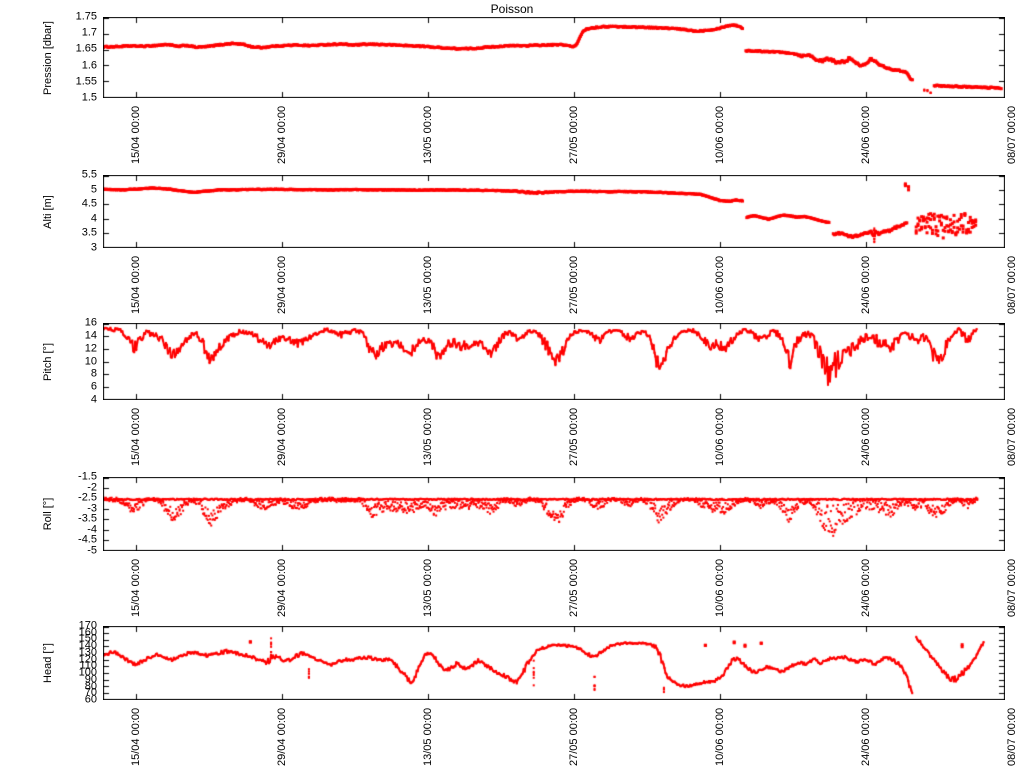 The width and height of the screenshot is (1024, 768). I want to click on head-y-tick-label: 120, so click(87, 659).